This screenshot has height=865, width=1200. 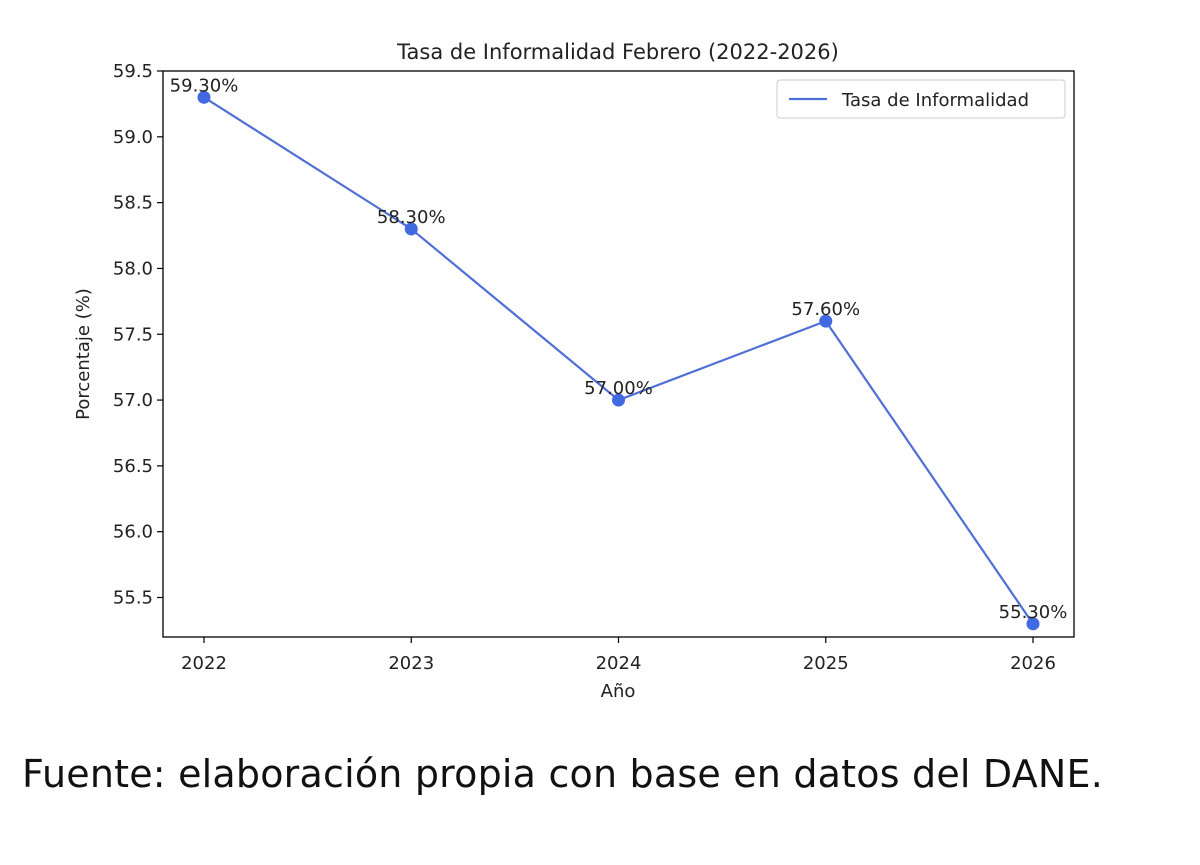 I want to click on x-tick-label: 2026, so click(x=1033, y=663).